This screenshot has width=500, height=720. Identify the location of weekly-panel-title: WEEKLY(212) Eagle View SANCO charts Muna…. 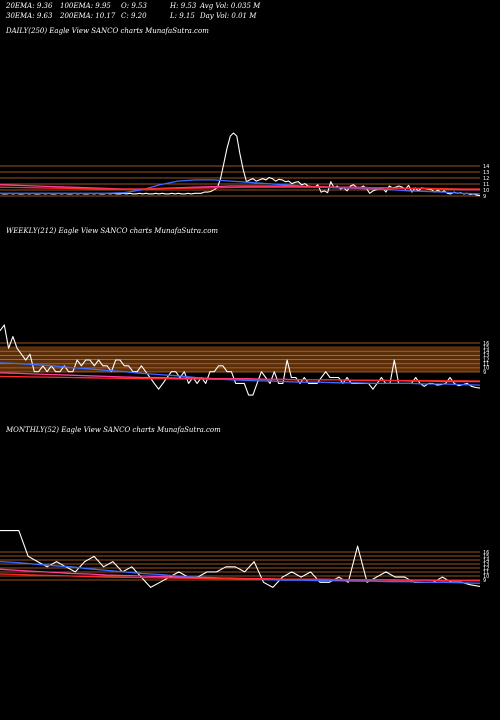
(112, 231).